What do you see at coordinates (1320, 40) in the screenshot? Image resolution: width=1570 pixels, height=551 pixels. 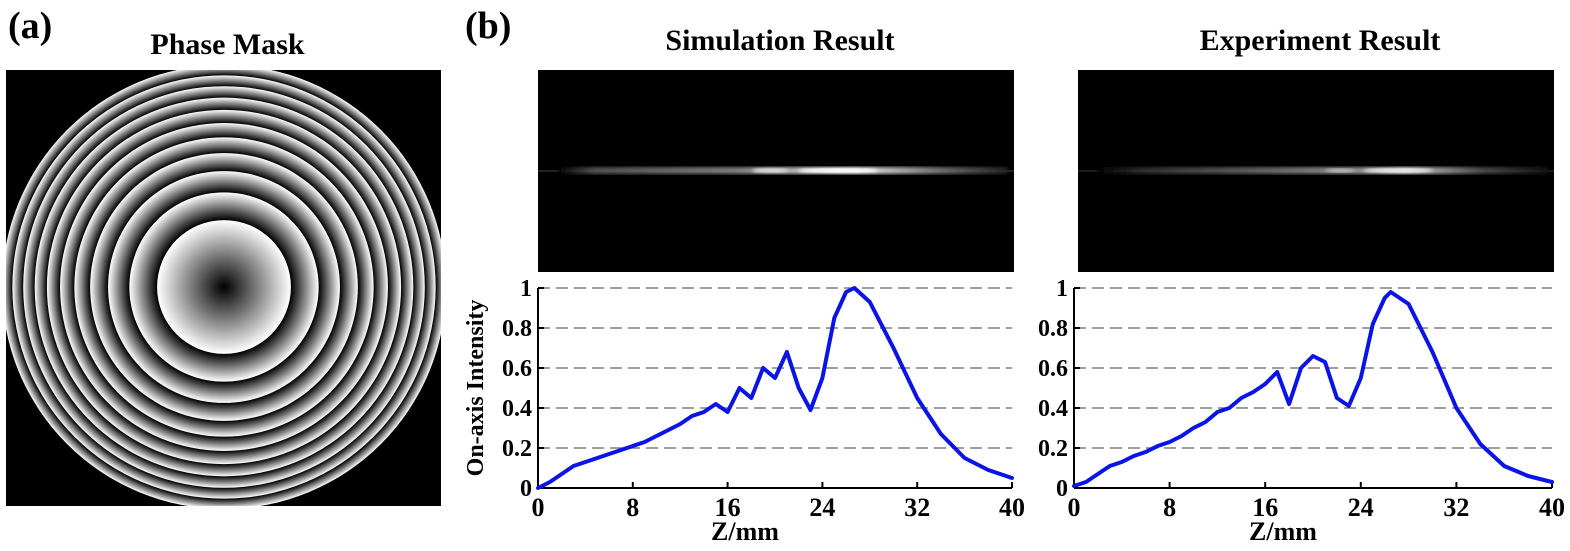 I see `experiment-title: Experiment Result` at bounding box center [1320, 40].